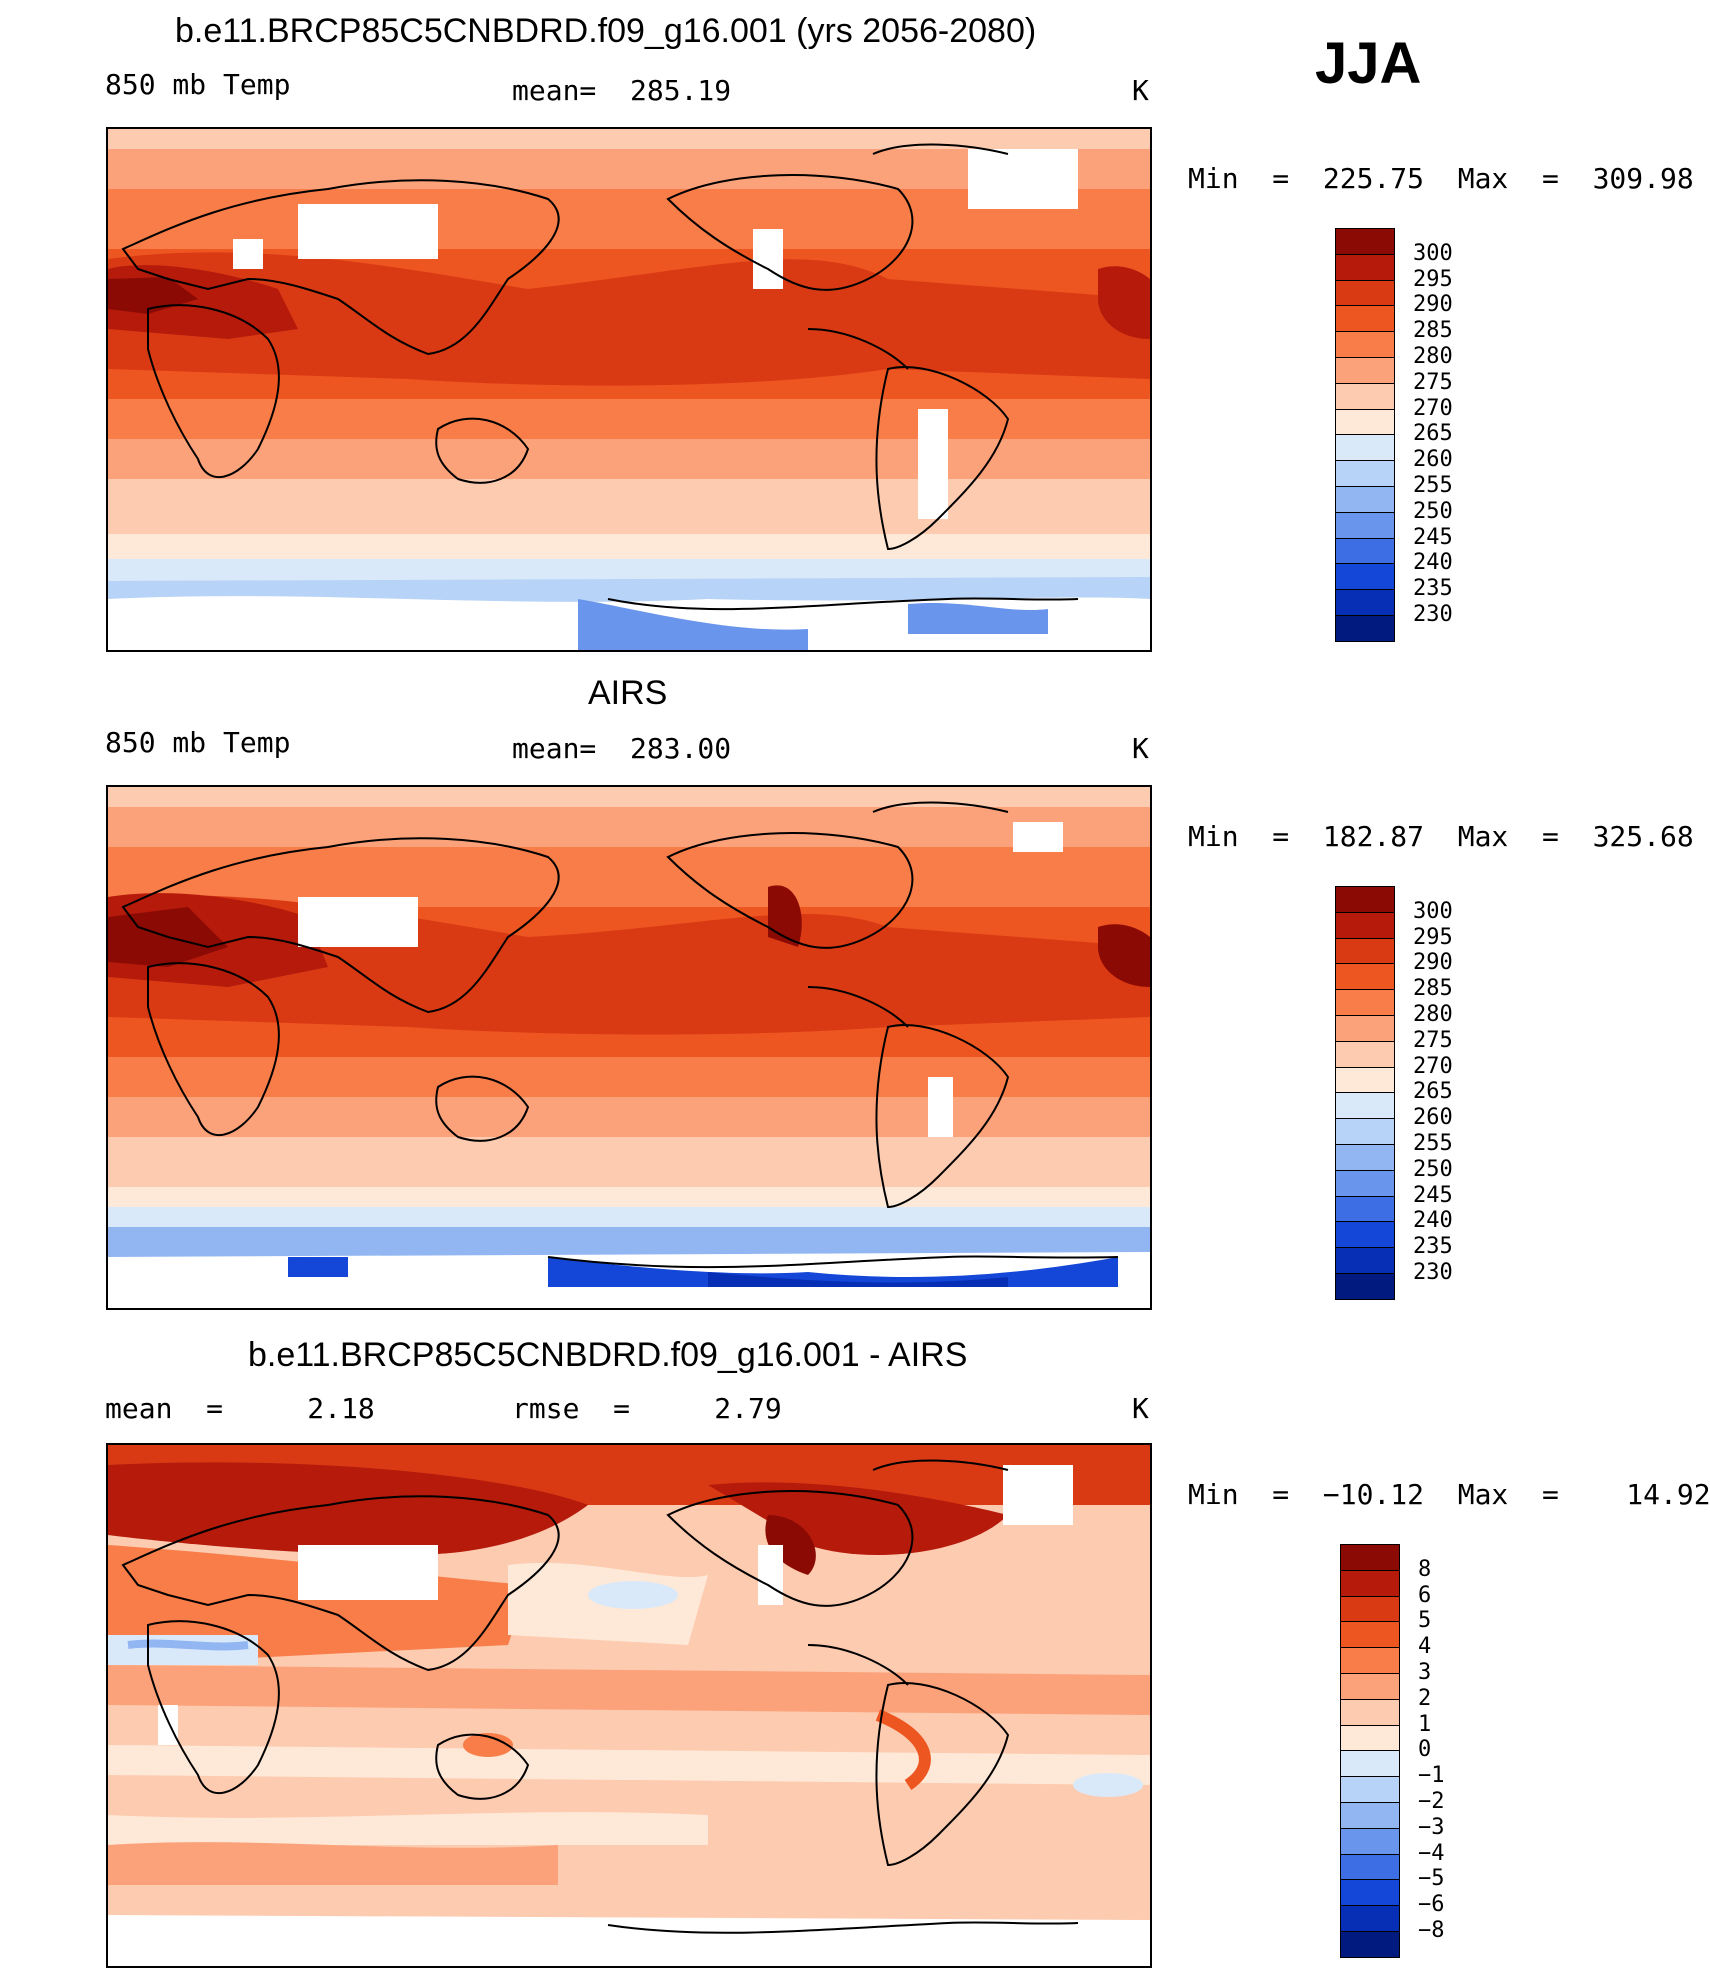 This screenshot has width=1710, height=1975. I want to click on colorbar-label: −3, so click(1431, 1827).